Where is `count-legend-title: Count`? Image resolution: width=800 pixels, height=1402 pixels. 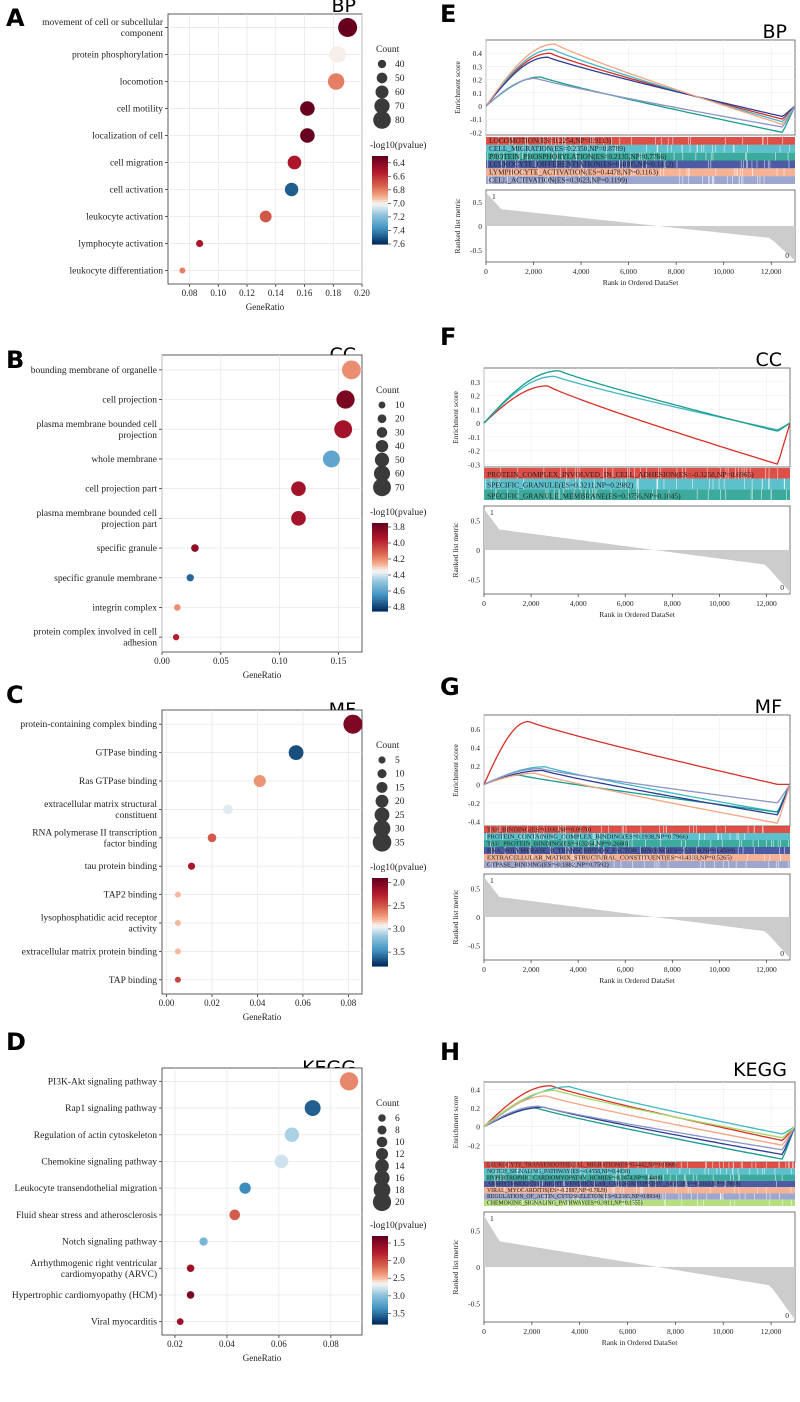
count-legend-title: Count is located at coordinates (388, 746).